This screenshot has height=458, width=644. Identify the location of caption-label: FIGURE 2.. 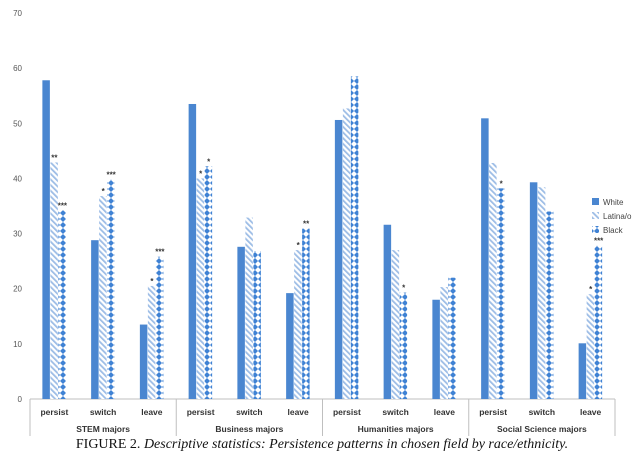
(108, 444).